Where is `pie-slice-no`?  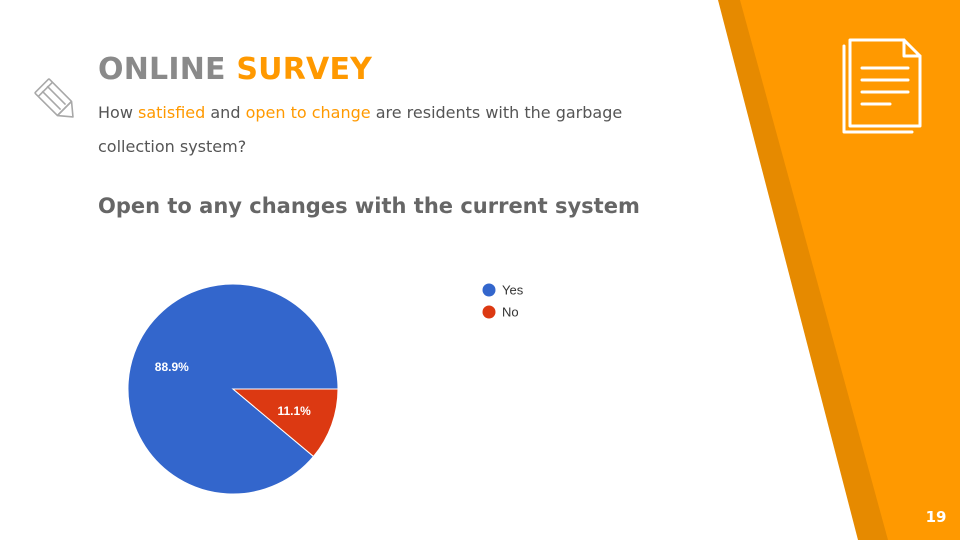
pie-slice-no is located at coordinates (285, 423).